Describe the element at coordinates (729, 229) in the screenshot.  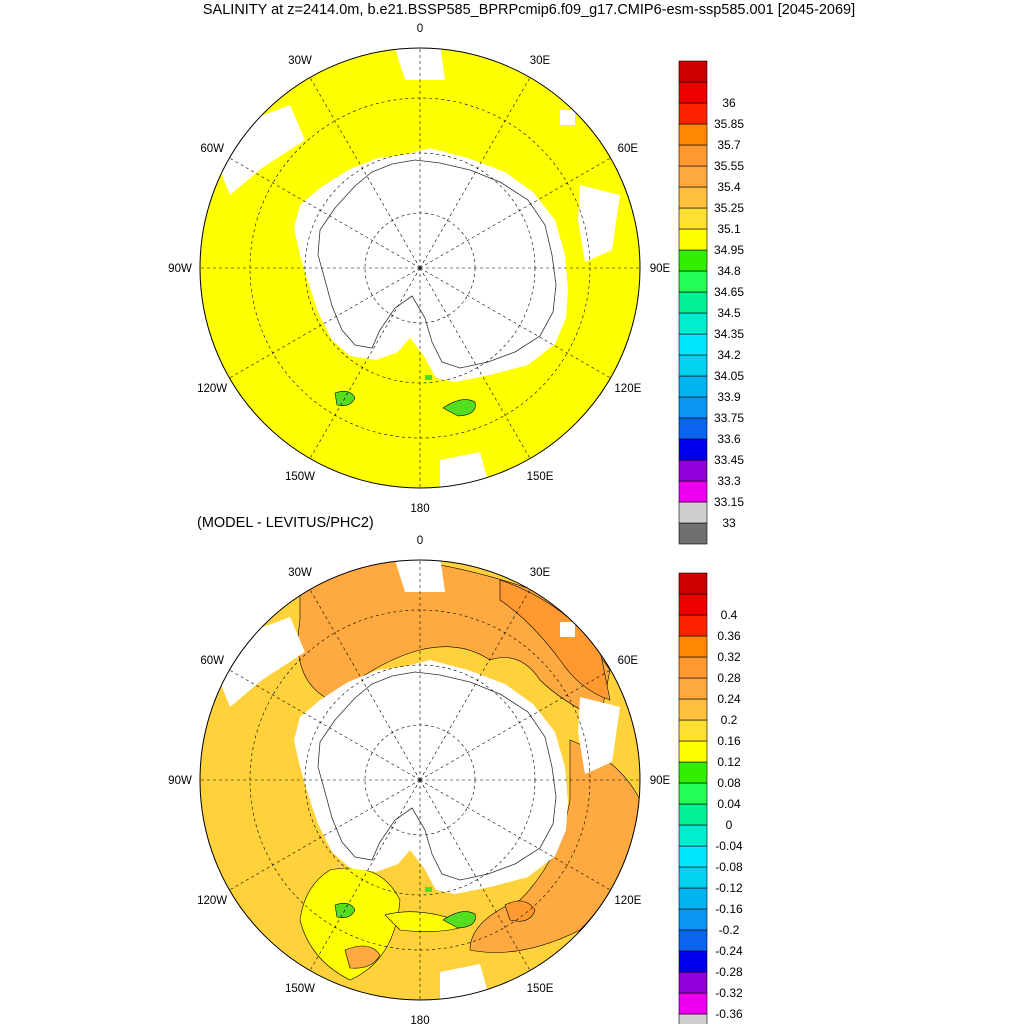
I see `colorbar-label: 35.1` at that location.